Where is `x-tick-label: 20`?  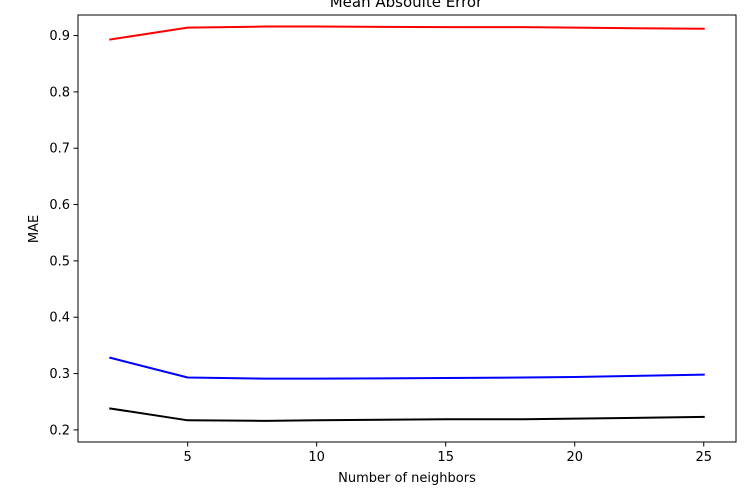
x-tick-label: 20 is located at coordinates (574, 457).